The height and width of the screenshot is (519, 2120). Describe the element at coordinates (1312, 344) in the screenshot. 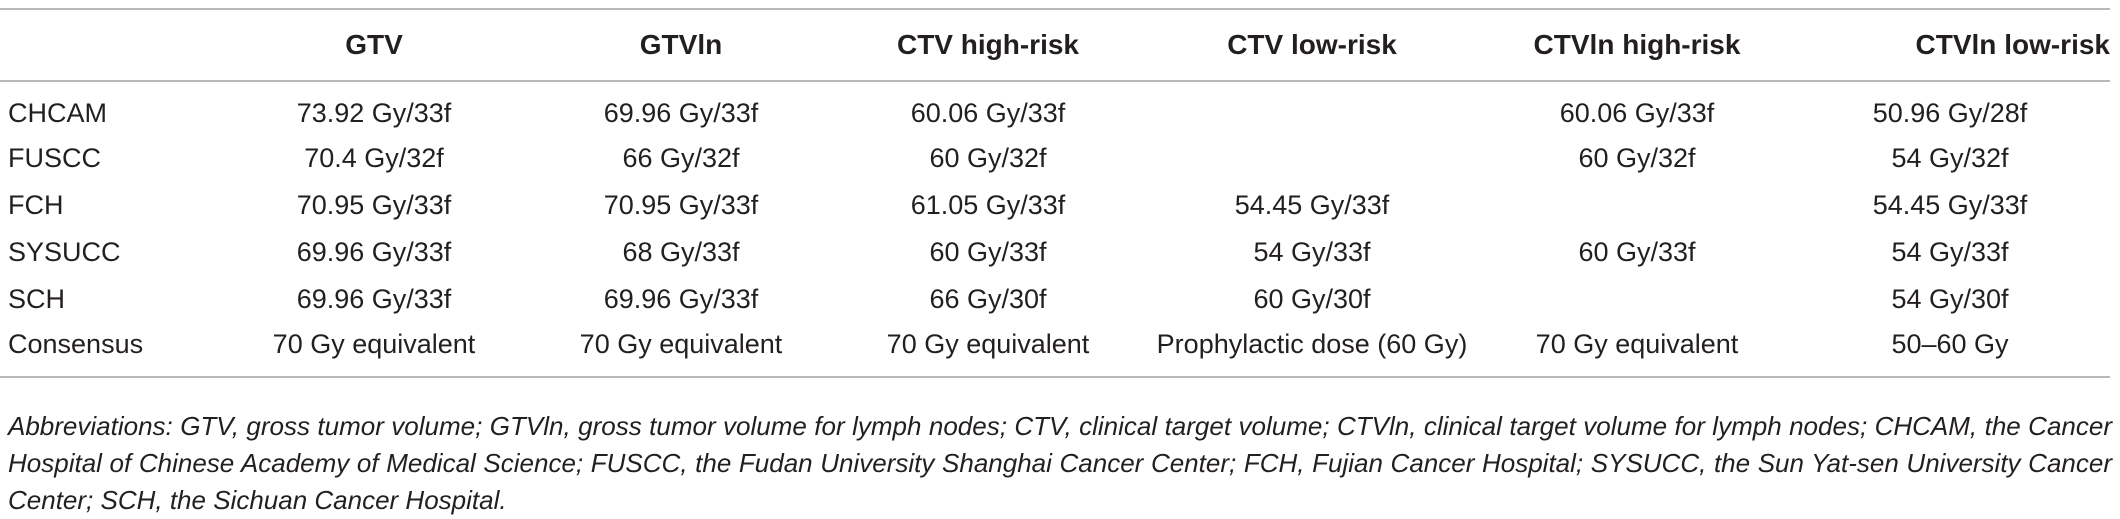

I see `table-cell: Prophylactic dose (60 Gy)` at that location.